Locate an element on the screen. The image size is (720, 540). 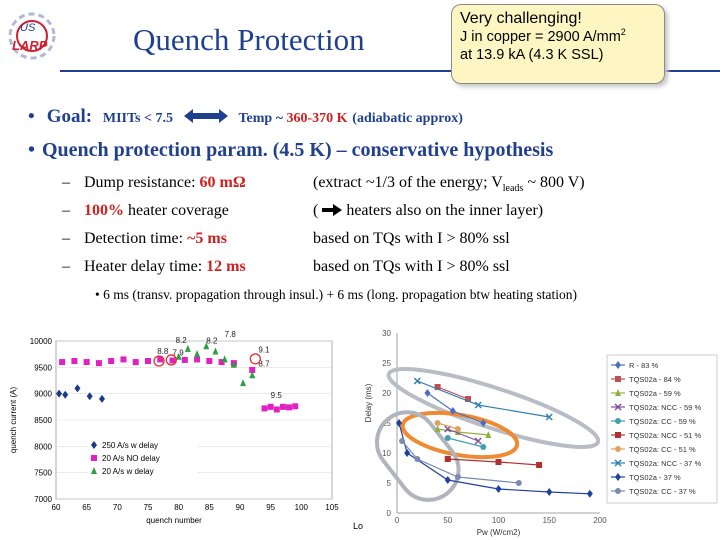
page-title: Quench Protection is located at coordinates (249, 39).